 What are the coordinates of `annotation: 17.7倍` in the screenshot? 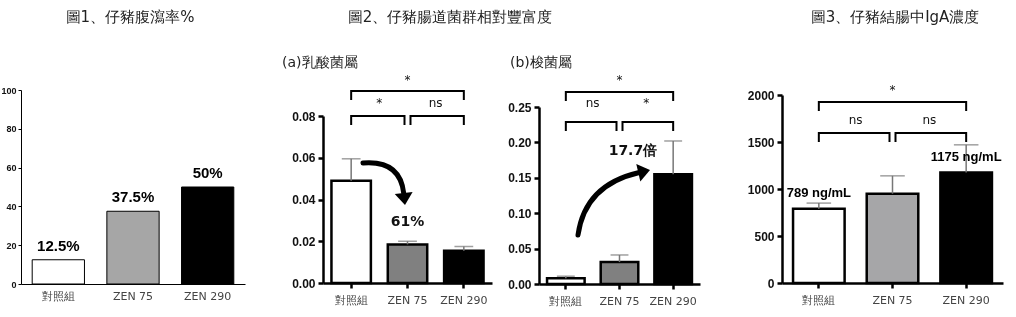 It's located at (633, 150).